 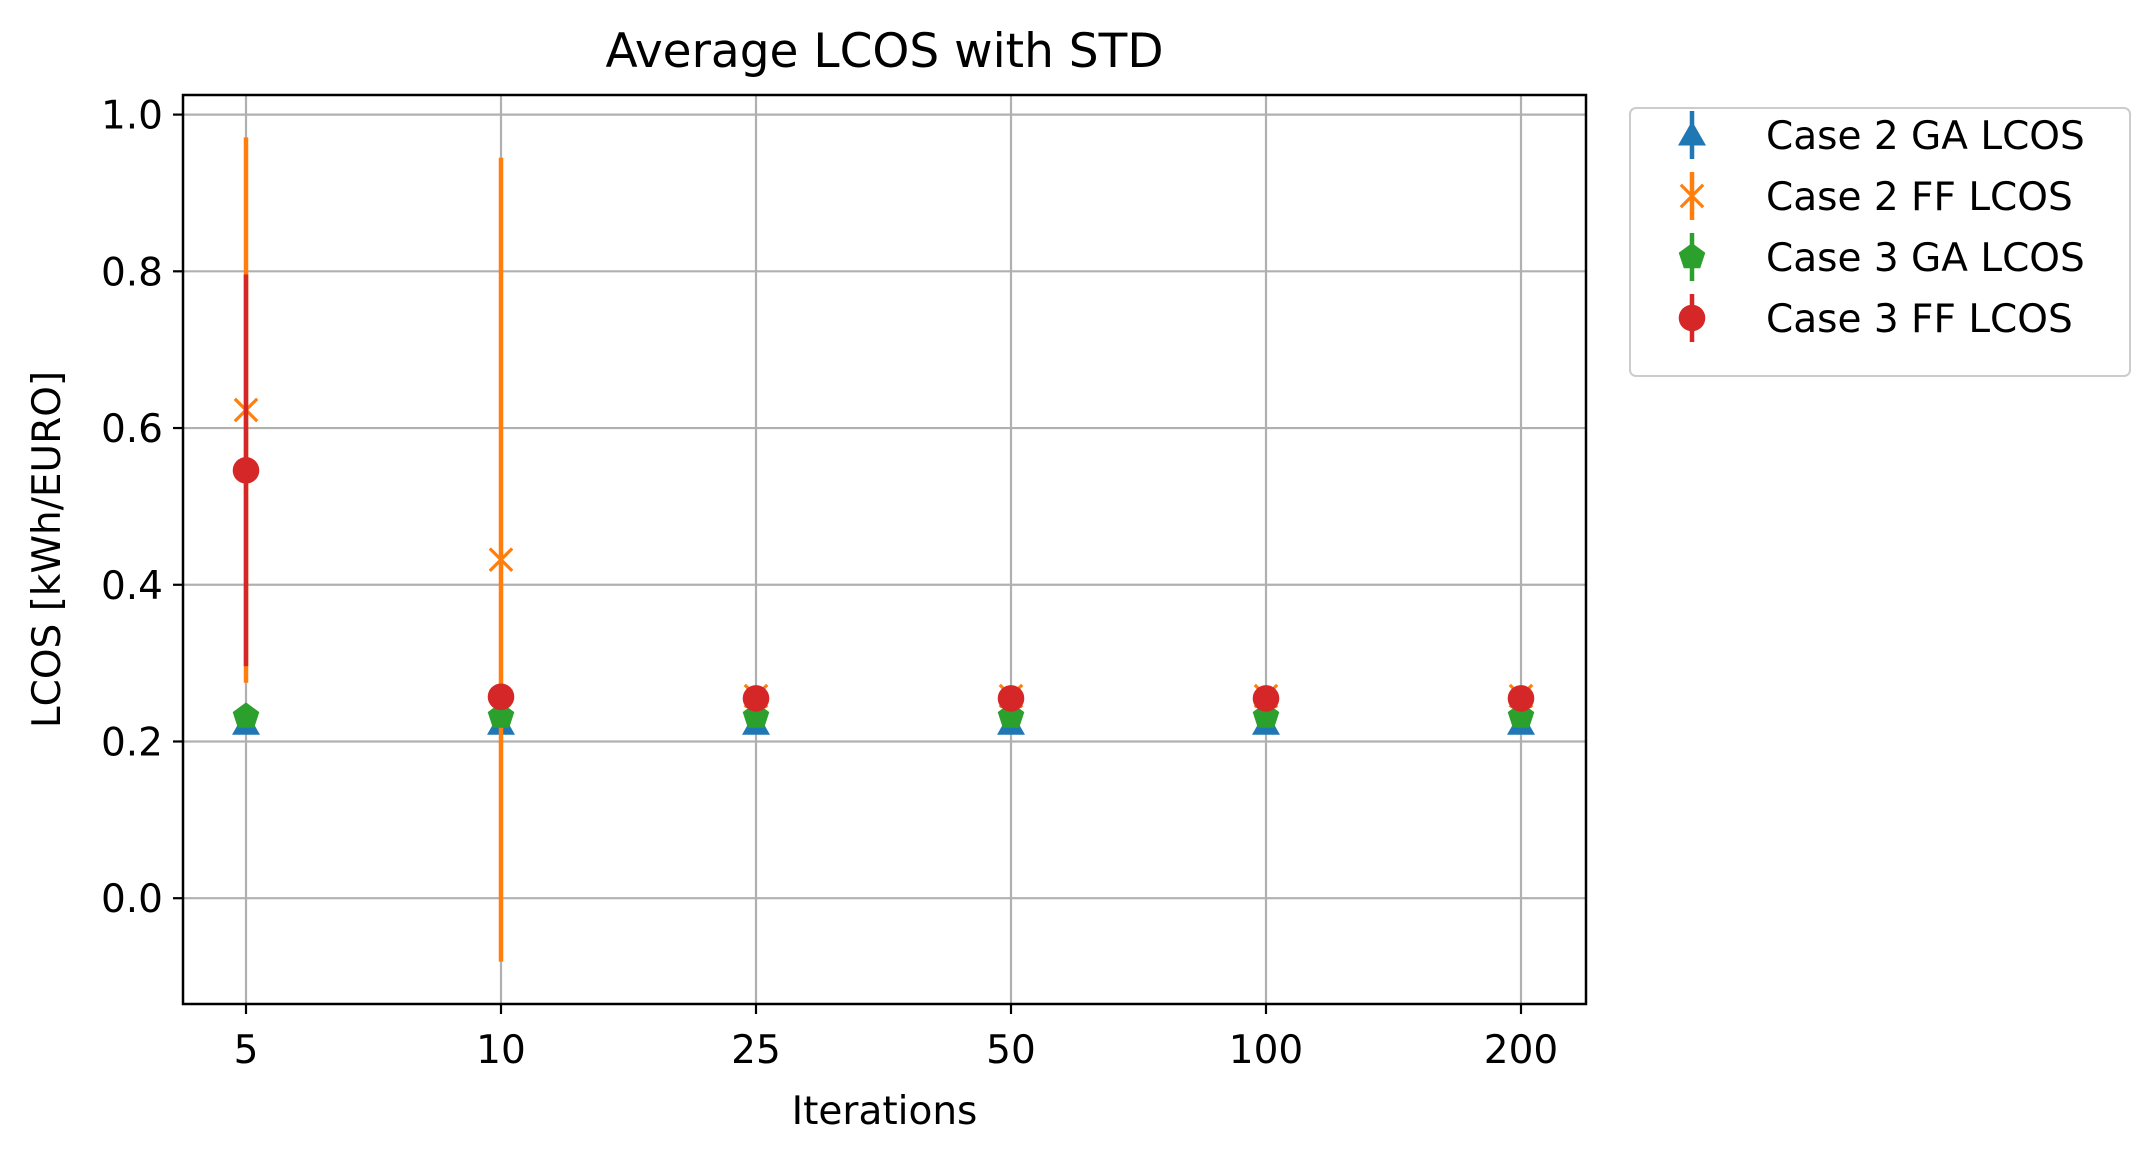 I want to click on legend-item: Case 2 GA LCOS, so click(x=1881, y=135).